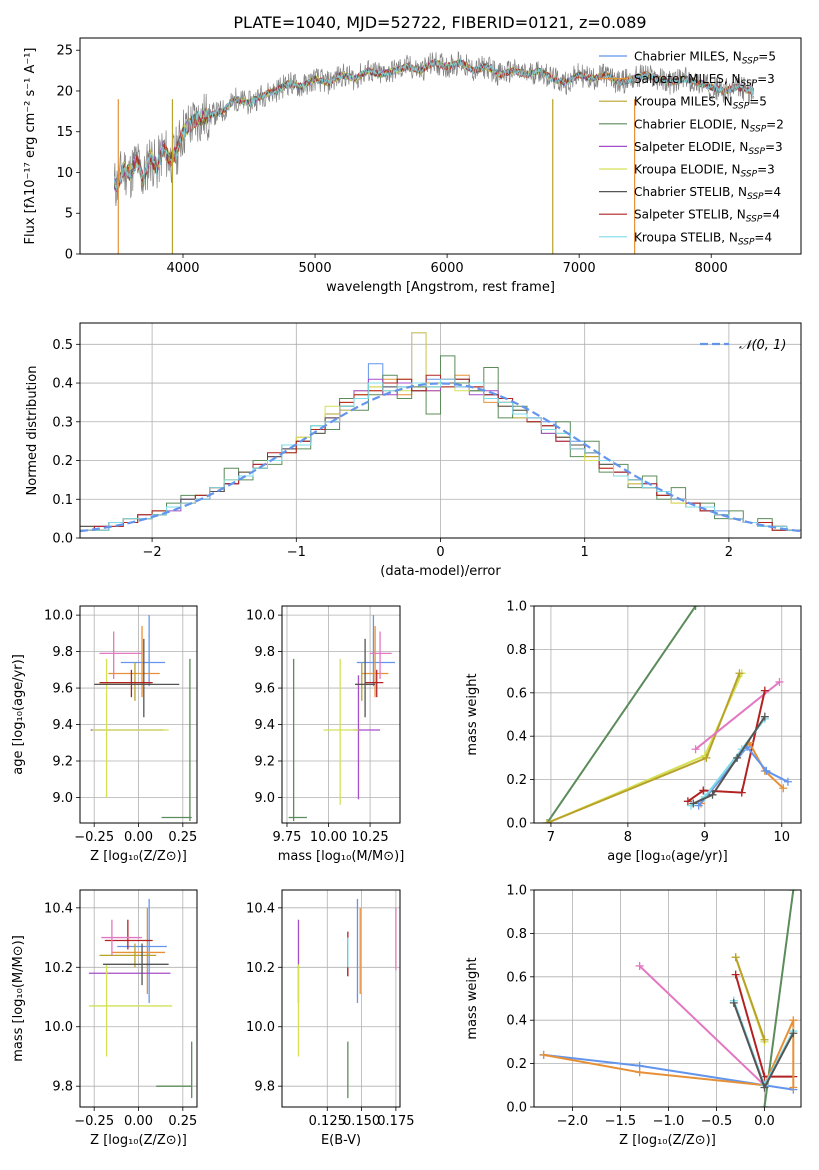 The height and width of the screenshot is (1170, 819). What do you see at coordinates (516, 693) in the screenshot?
I see `y-tick-label: 0.6` at bounding box center [516, 693].